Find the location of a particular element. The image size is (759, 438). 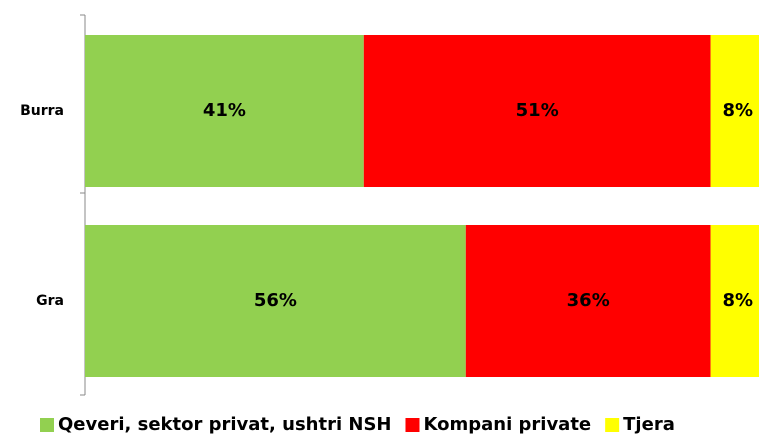

value-label: 51% is located at coordinates (537, 110).